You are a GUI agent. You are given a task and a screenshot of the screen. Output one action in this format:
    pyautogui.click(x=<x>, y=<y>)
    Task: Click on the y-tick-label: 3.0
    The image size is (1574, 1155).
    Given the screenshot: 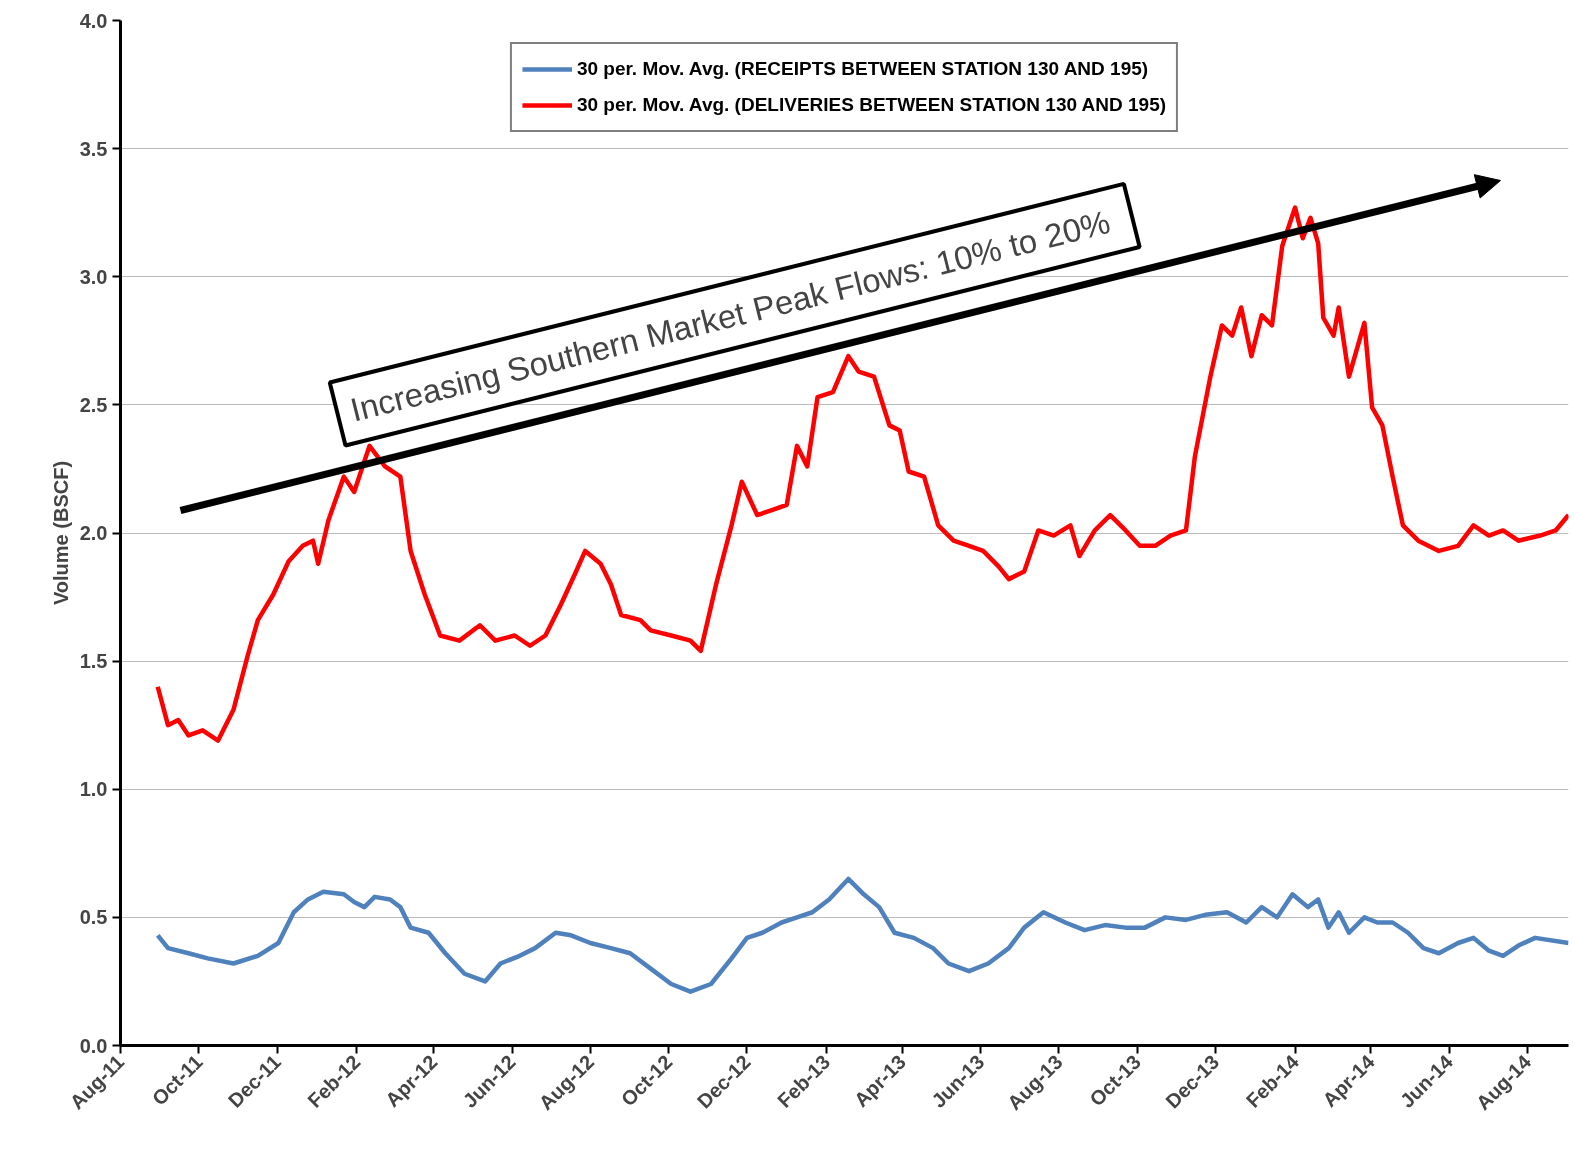 What is the action you would take?
    pyautogui.click(x=93, y=276)
    